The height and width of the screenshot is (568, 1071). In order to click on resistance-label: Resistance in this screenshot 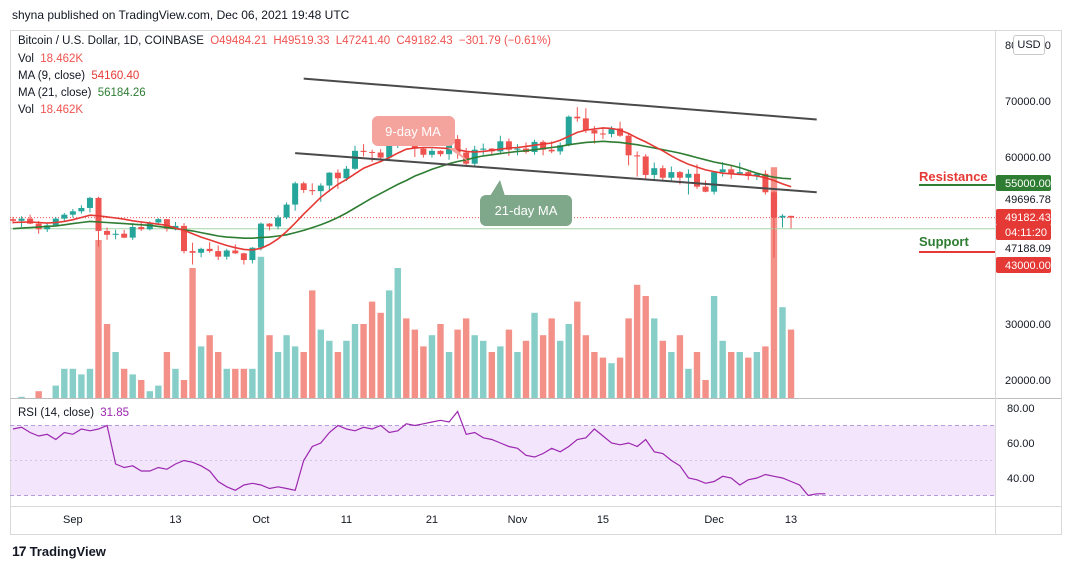, I will do `click(953, 176)`.